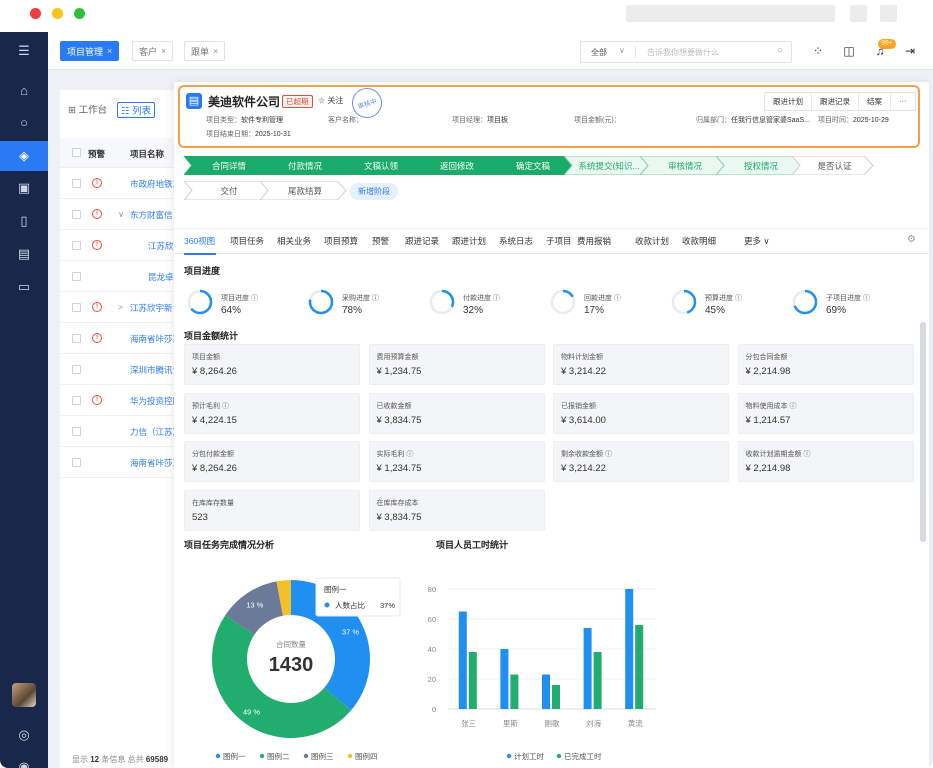  What do you see at coordinates (759, 165) in the screenshot?
I see `stage-current: 授权情况` at bounding box center [759, 165].